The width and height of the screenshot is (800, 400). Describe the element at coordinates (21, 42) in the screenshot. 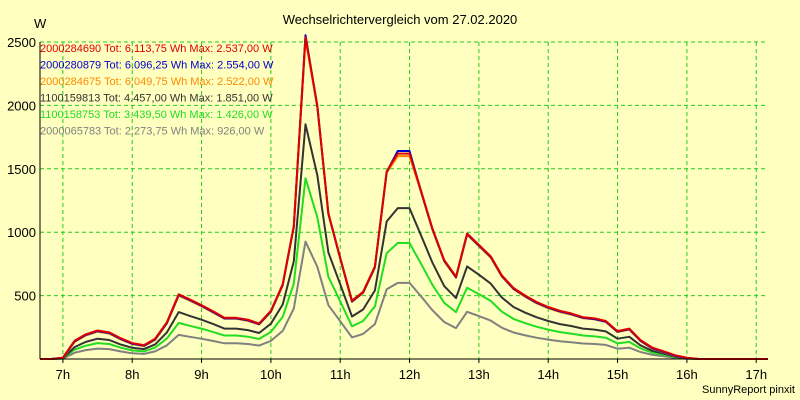

I see `y-tick-label: 2500` at that location.